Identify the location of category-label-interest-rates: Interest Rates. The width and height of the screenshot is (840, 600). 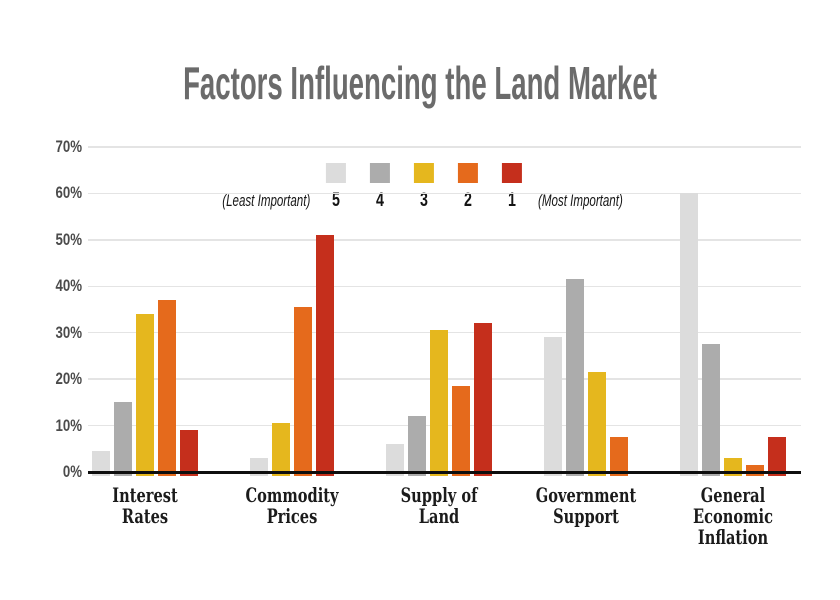
(144, 506).